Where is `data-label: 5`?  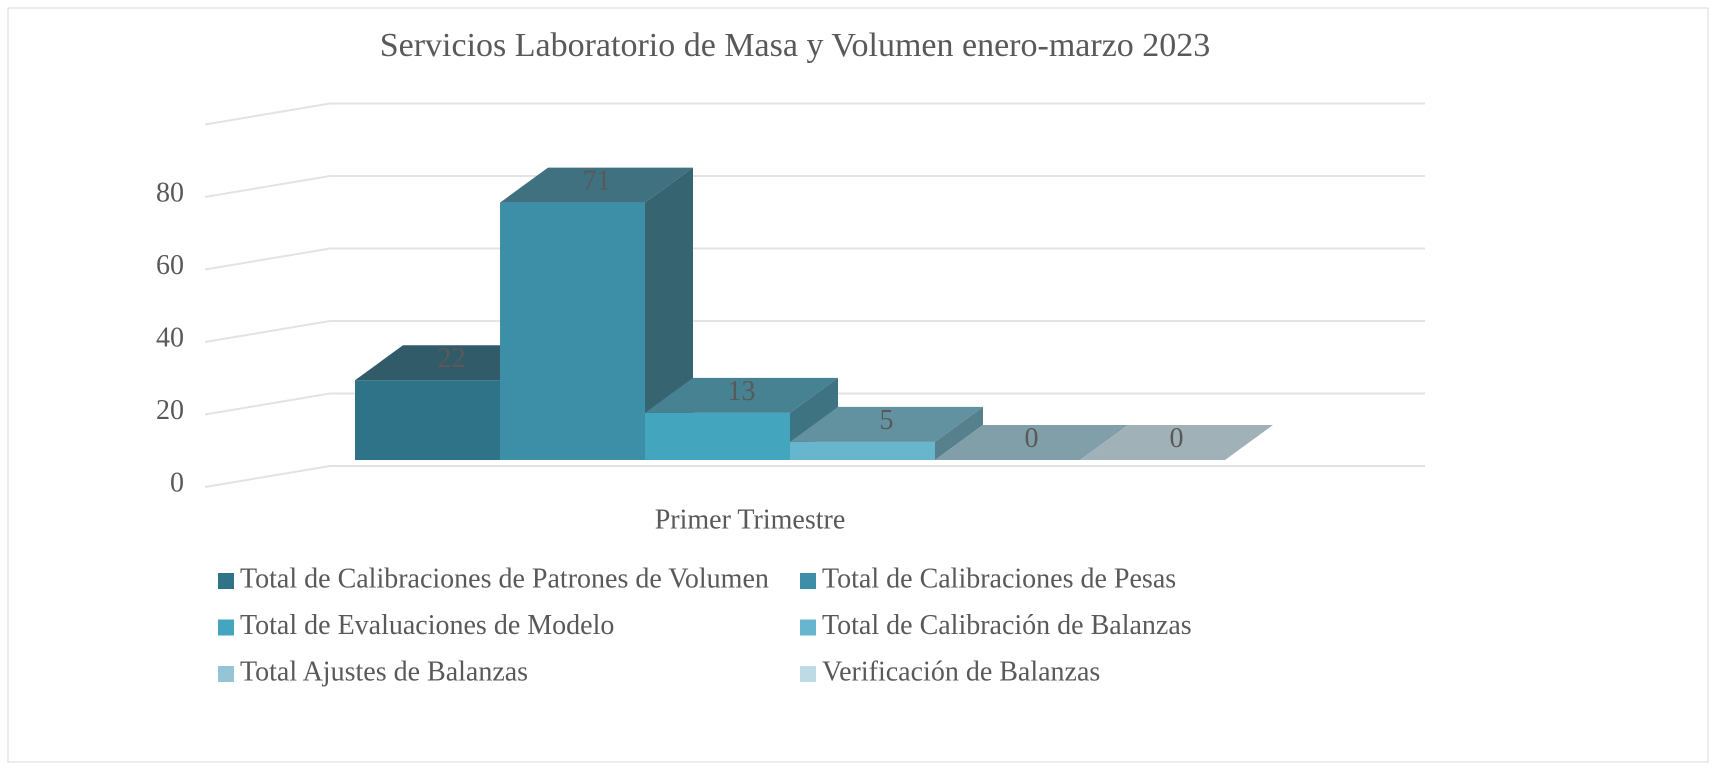 data-label: 5 is located at coordinates (887, 420).